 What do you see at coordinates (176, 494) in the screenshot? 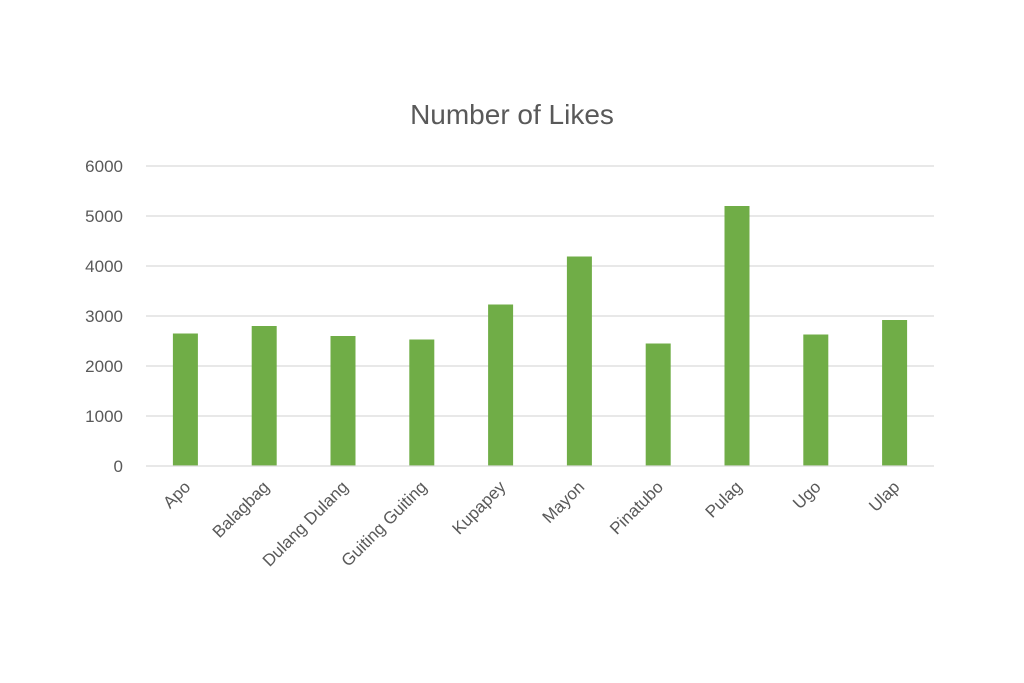
I see `x-tick-label: Apo` at bounding box center [176, 494].